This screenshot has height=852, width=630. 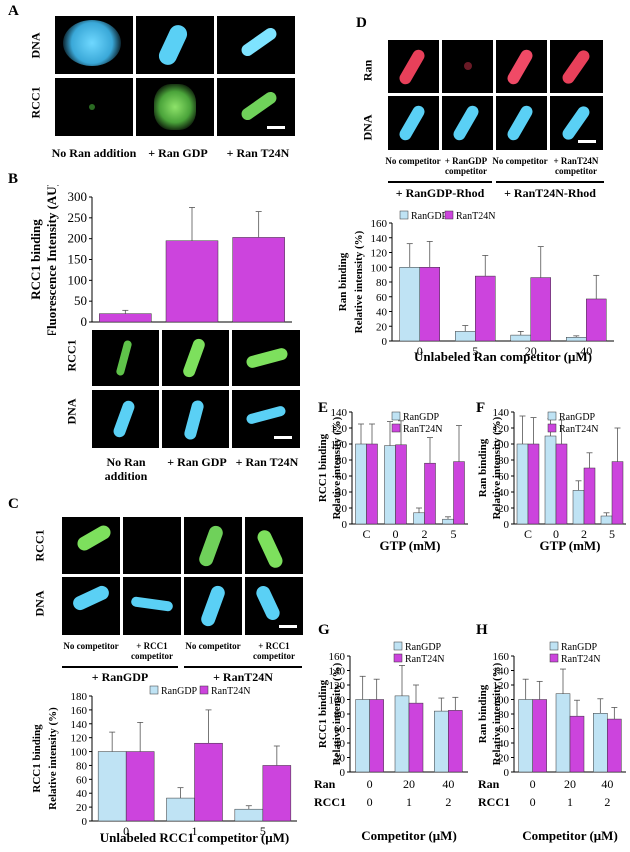 What do you see at coordinates (35, 45) in the screenshot?
I see `panel-a-row-label-dna: DNA` at bounding box center [35, 45].